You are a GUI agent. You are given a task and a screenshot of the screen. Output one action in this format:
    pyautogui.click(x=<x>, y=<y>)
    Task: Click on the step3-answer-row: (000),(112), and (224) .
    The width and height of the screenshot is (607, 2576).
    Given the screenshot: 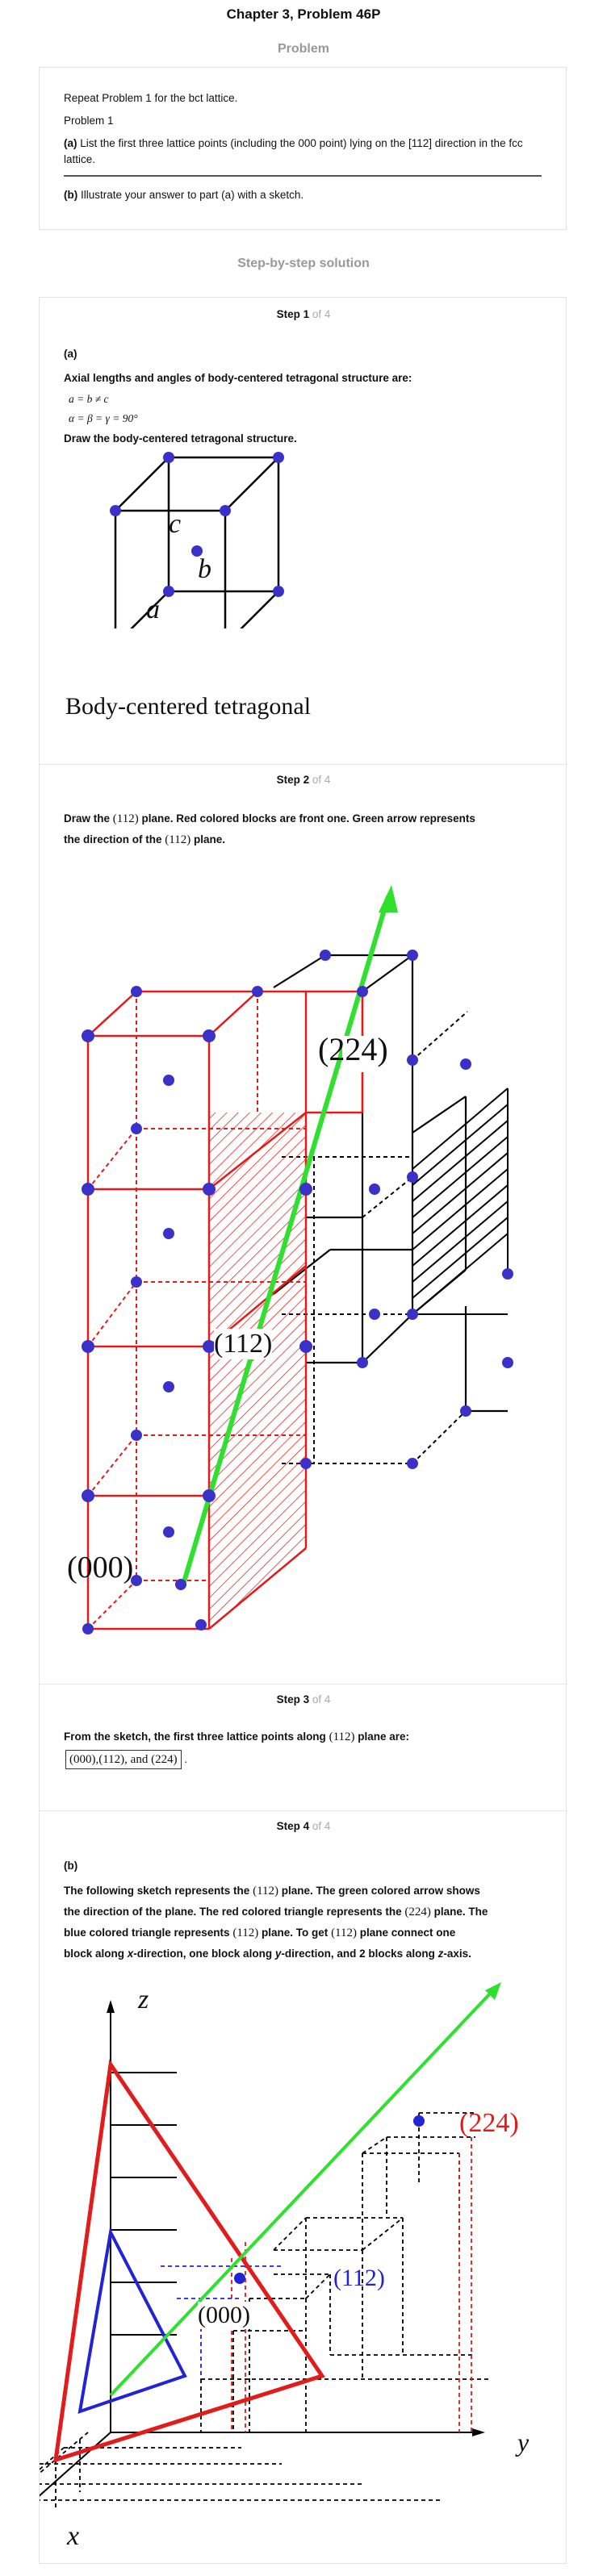 What is the action you would take?
    pyautogui.click(x=126, y=1759)
    